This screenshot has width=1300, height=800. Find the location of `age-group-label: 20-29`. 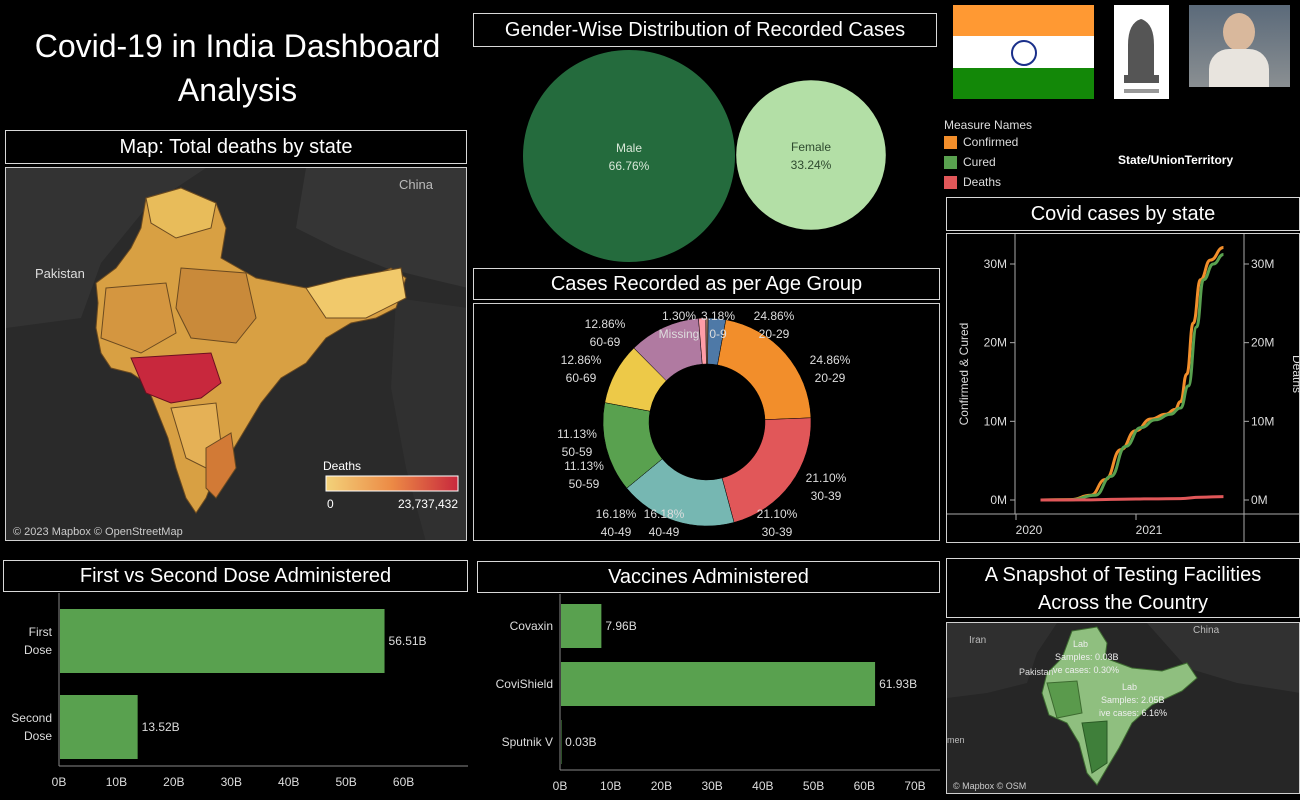

age-group-label: 20-29 is located at coordinates (774, 334).